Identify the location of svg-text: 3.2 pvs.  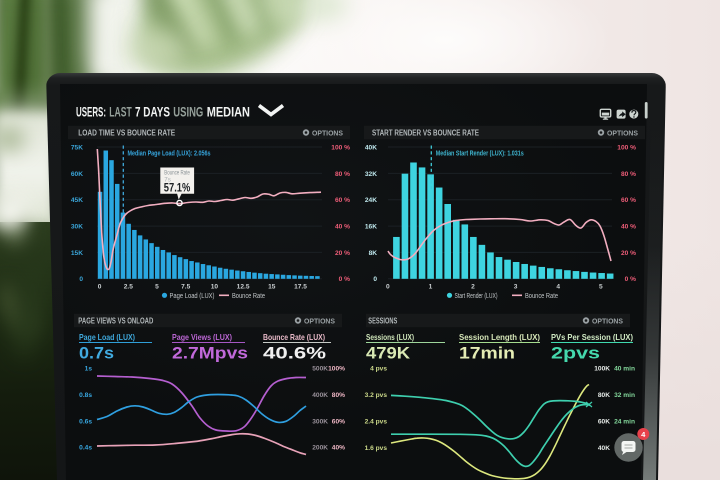
(376, 395).